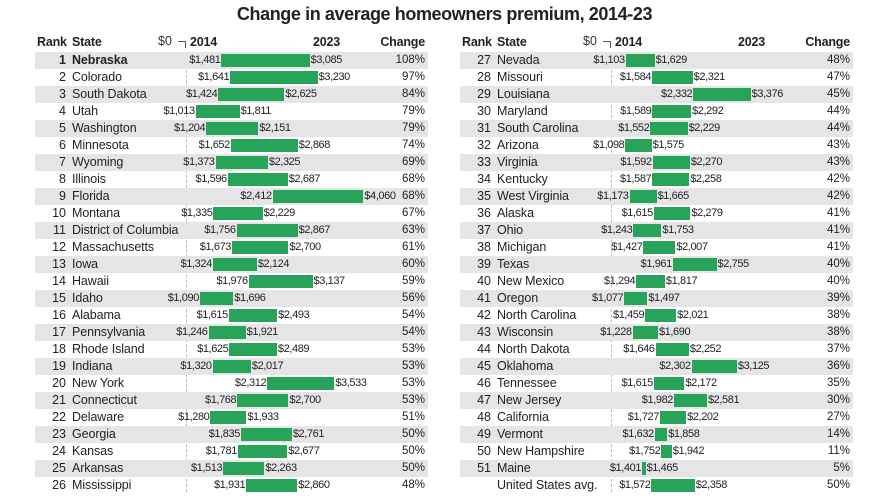 Image resolution: width=889 pixels, height=500 pixels. Describe the element at coordinates (231, 315) in the screenshot. I see `table-row: 16 Alabama $1,615 $2,493 54%` at that location.